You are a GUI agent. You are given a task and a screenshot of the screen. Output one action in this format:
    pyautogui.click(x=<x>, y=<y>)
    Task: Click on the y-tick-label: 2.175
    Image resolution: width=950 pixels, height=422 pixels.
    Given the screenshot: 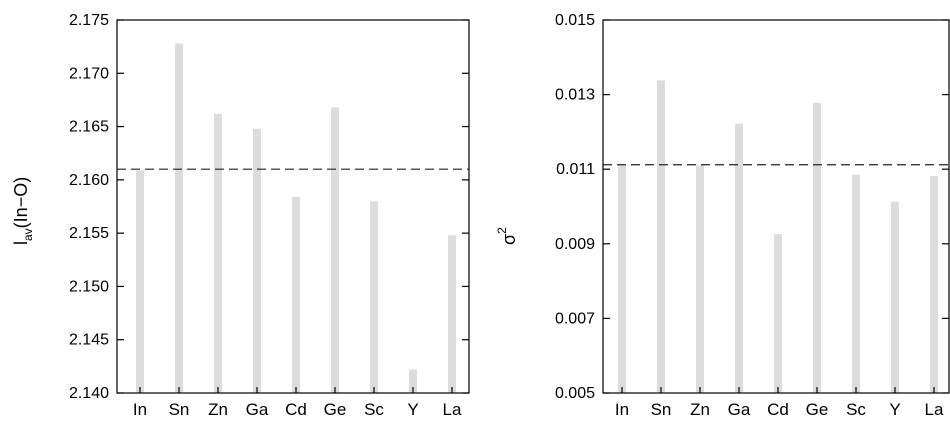 What is the action you would take?
    pyautogui.click(x=89, y=20)
    